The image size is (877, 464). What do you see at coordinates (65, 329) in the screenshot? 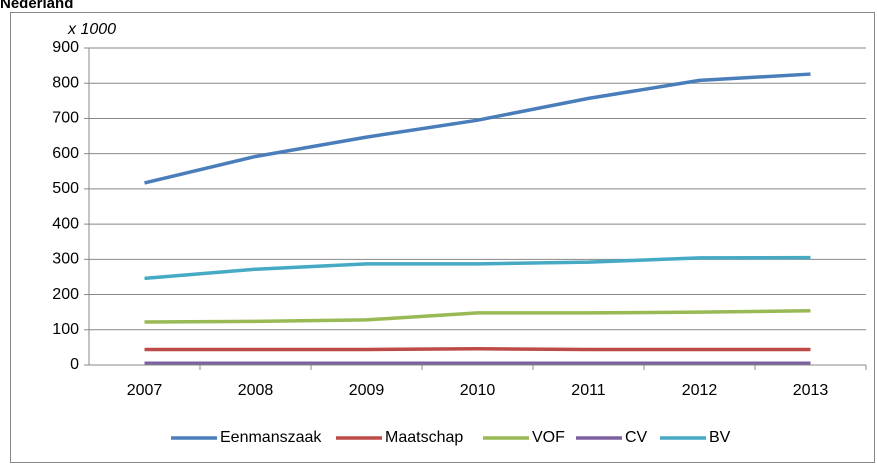
I see `y-tick-label: 100` at bounding box center [65, 329].